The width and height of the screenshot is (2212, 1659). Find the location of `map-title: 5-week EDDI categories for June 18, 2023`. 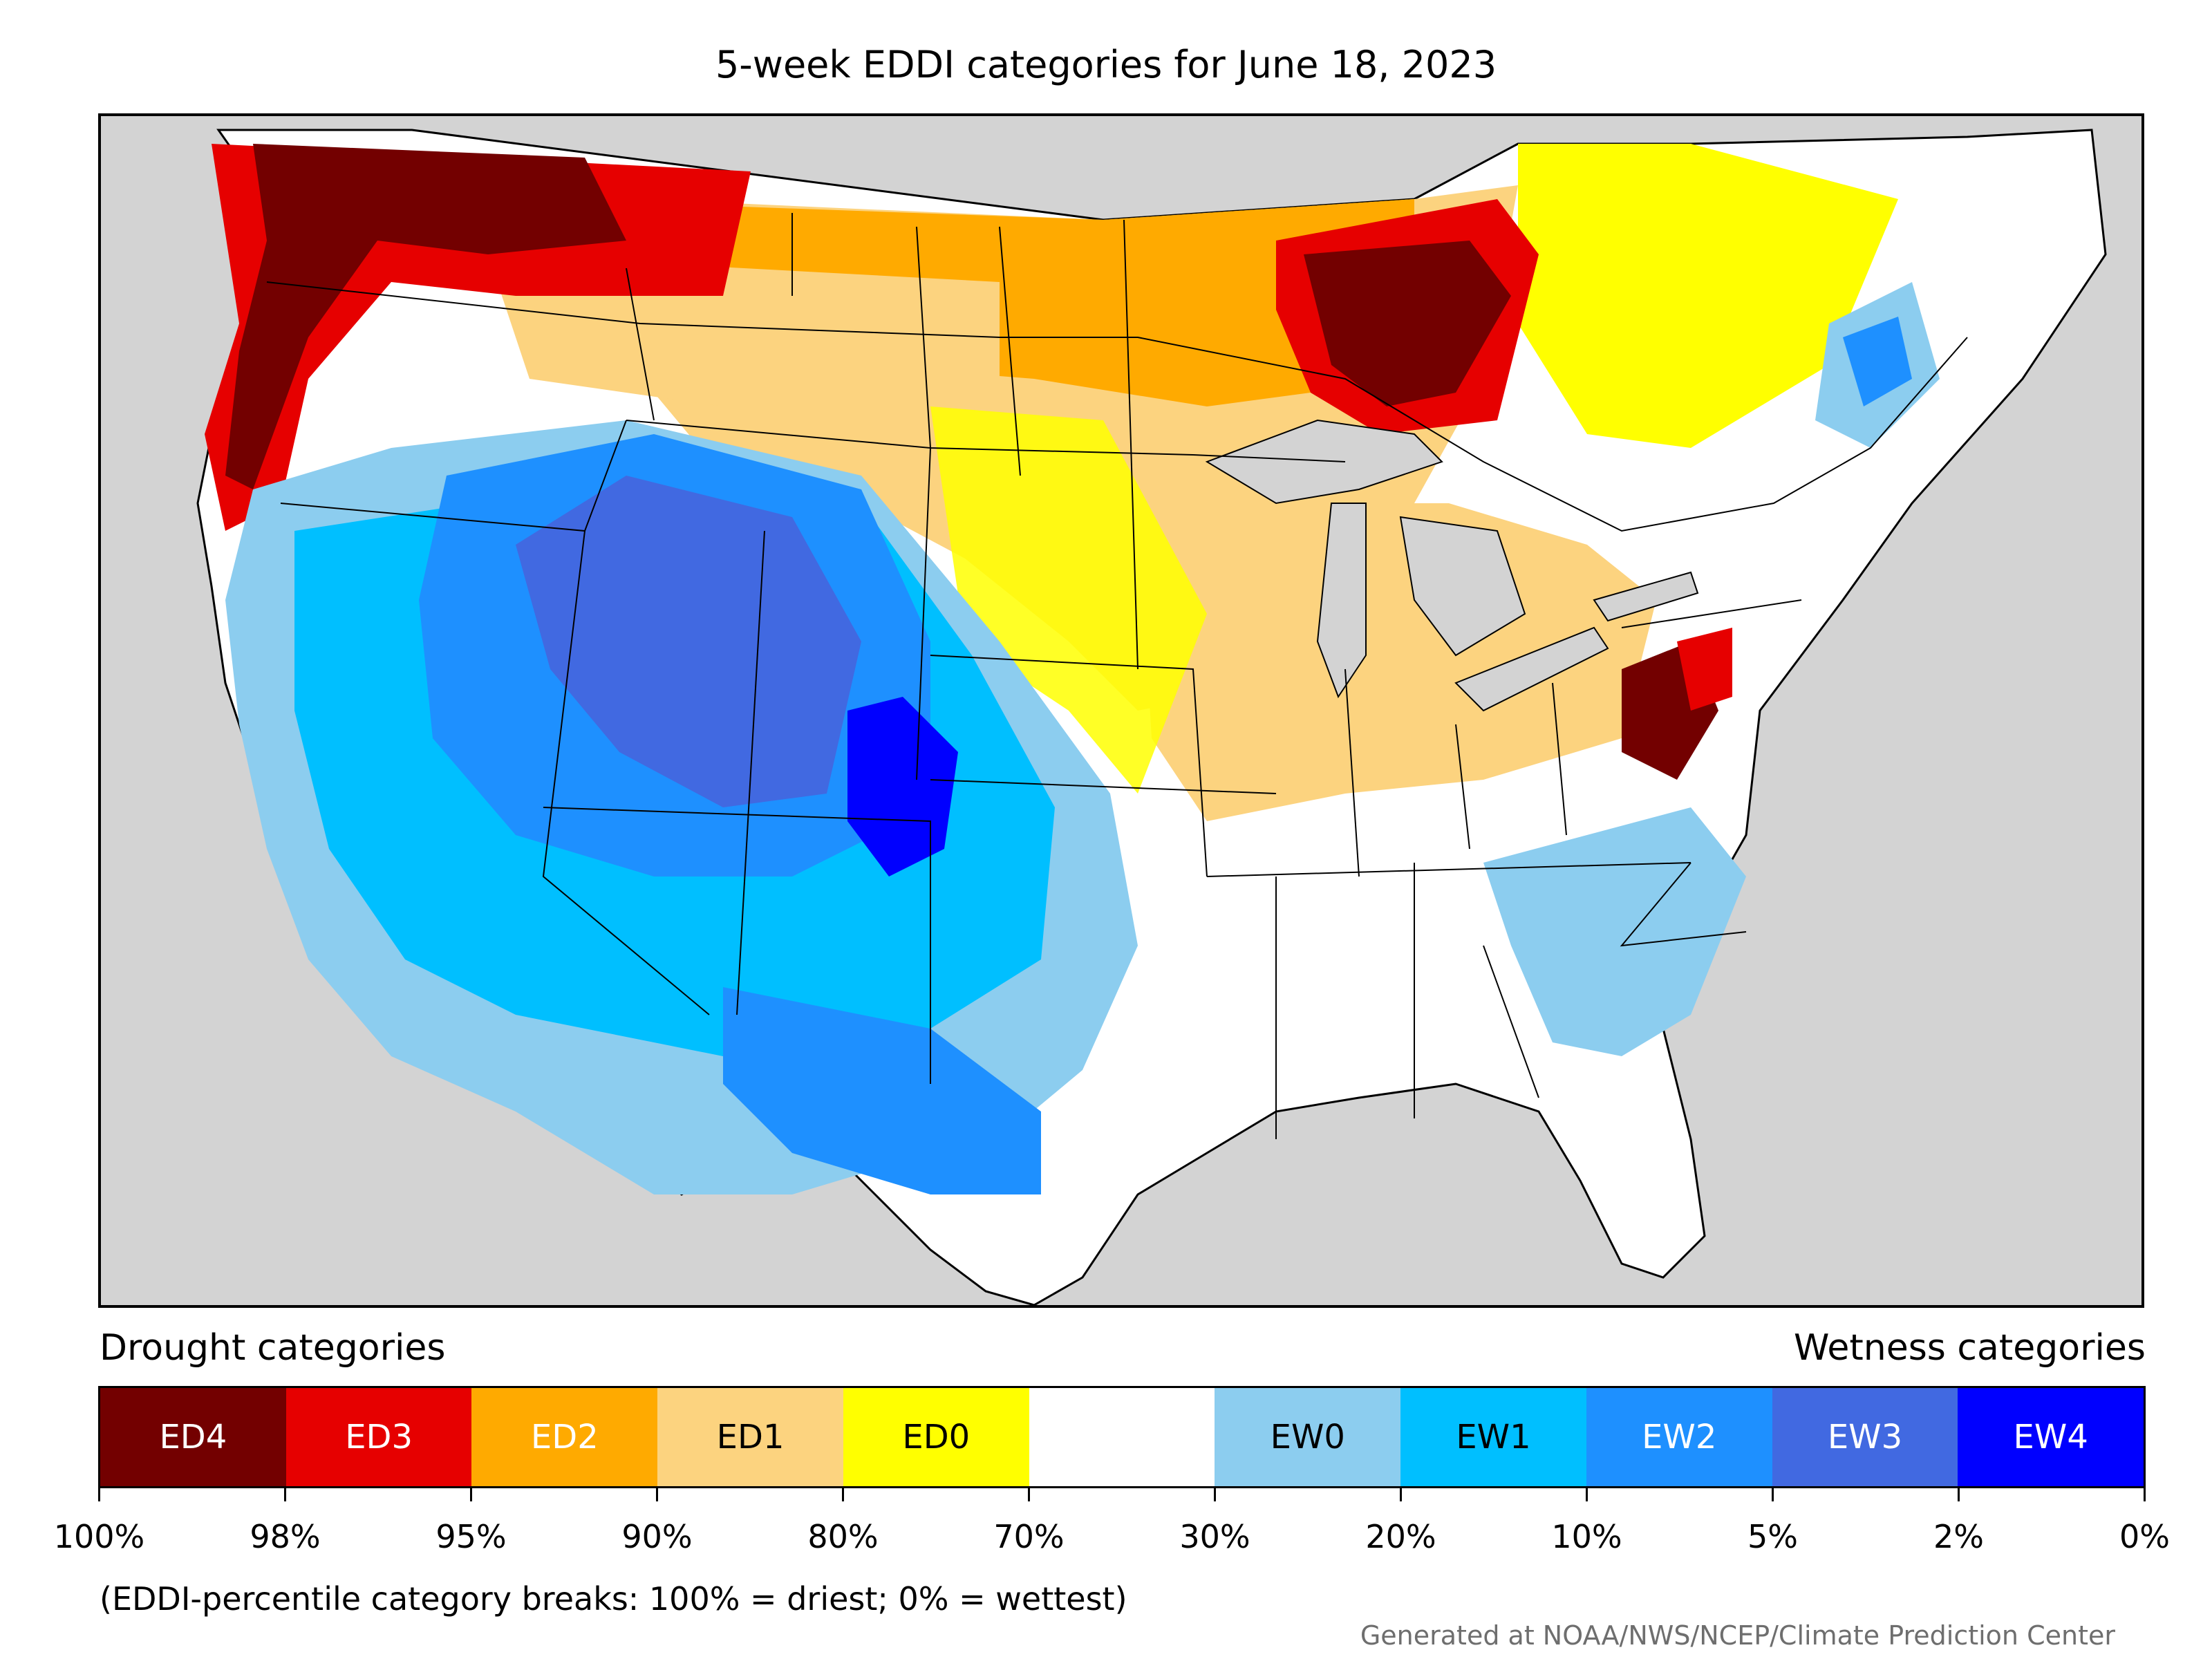

map-title: 5-week EDDI categories for June 18, 2023 is located at coordinates (1106, 64).